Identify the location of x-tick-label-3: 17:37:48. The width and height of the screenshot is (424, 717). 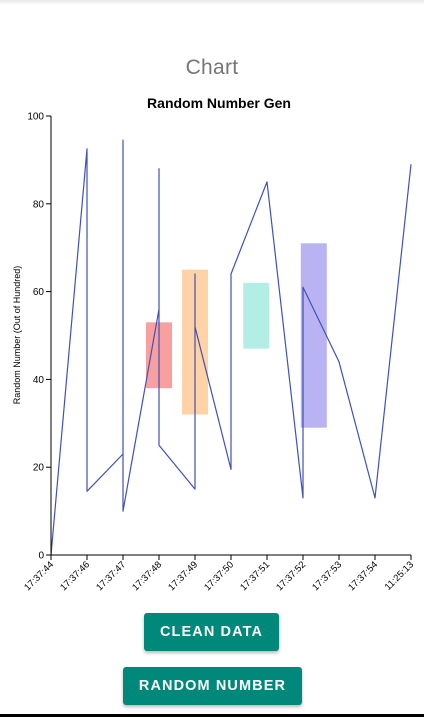
(147, 576).